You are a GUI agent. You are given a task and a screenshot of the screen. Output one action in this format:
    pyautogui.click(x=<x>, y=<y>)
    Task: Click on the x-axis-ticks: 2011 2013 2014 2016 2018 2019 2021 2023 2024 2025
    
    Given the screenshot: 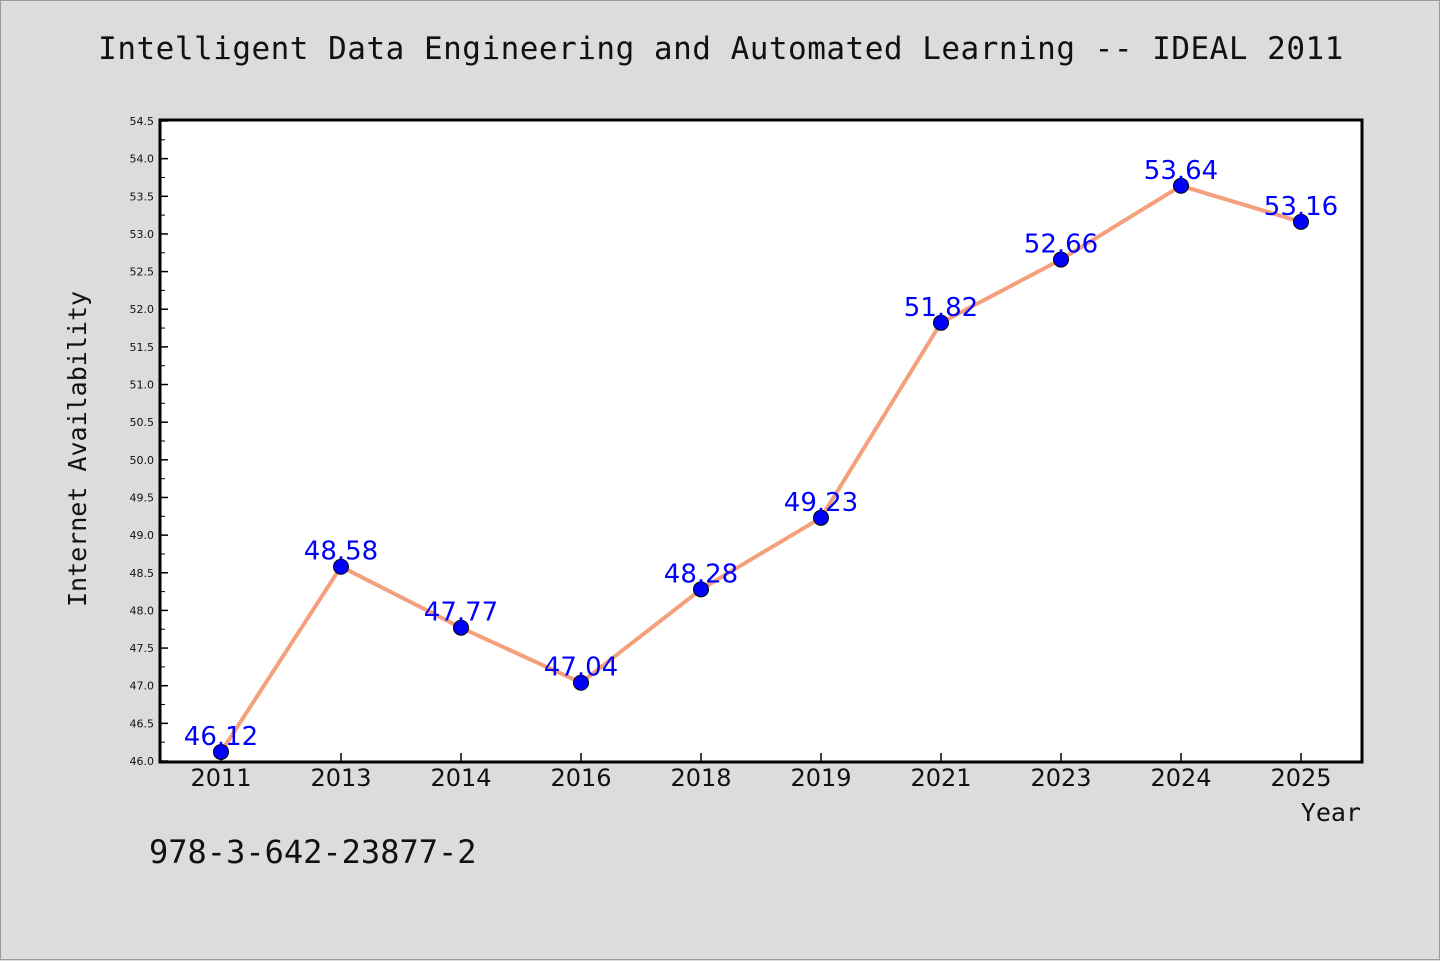 What is the action you would take?
    pyautogui.click(x=761, y=772)
    